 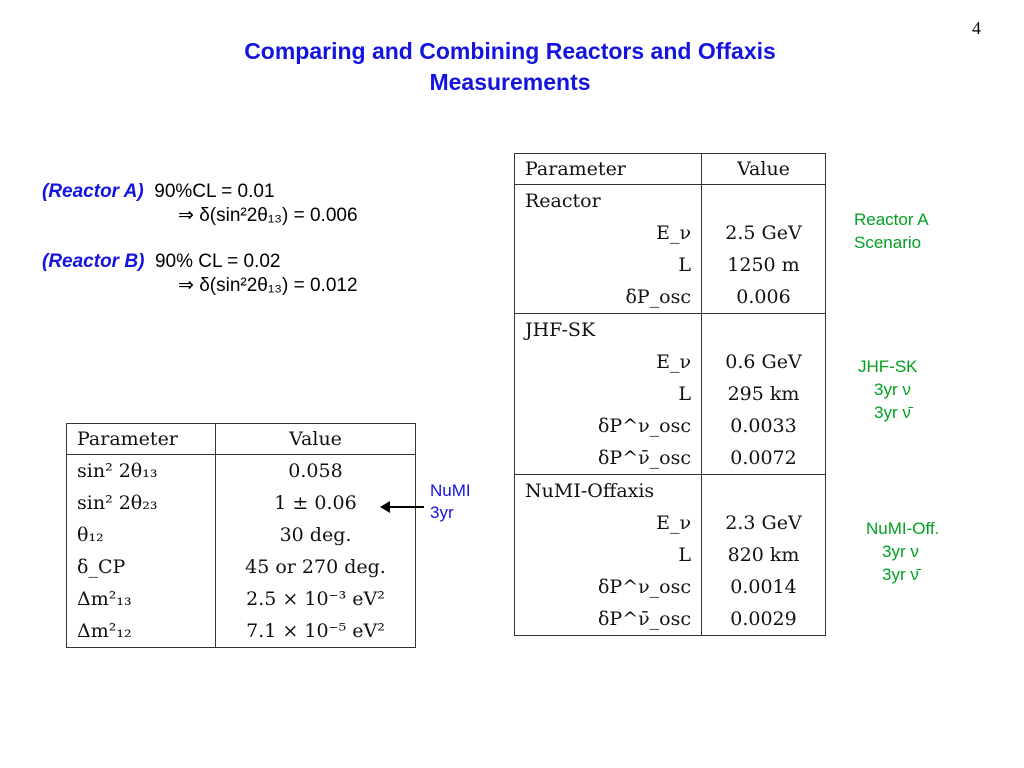 What do you see at coordinates (141, 439) in the screenshot?
I see `left-table-header-parameter: Parameter` at bounding box center [141, 439].